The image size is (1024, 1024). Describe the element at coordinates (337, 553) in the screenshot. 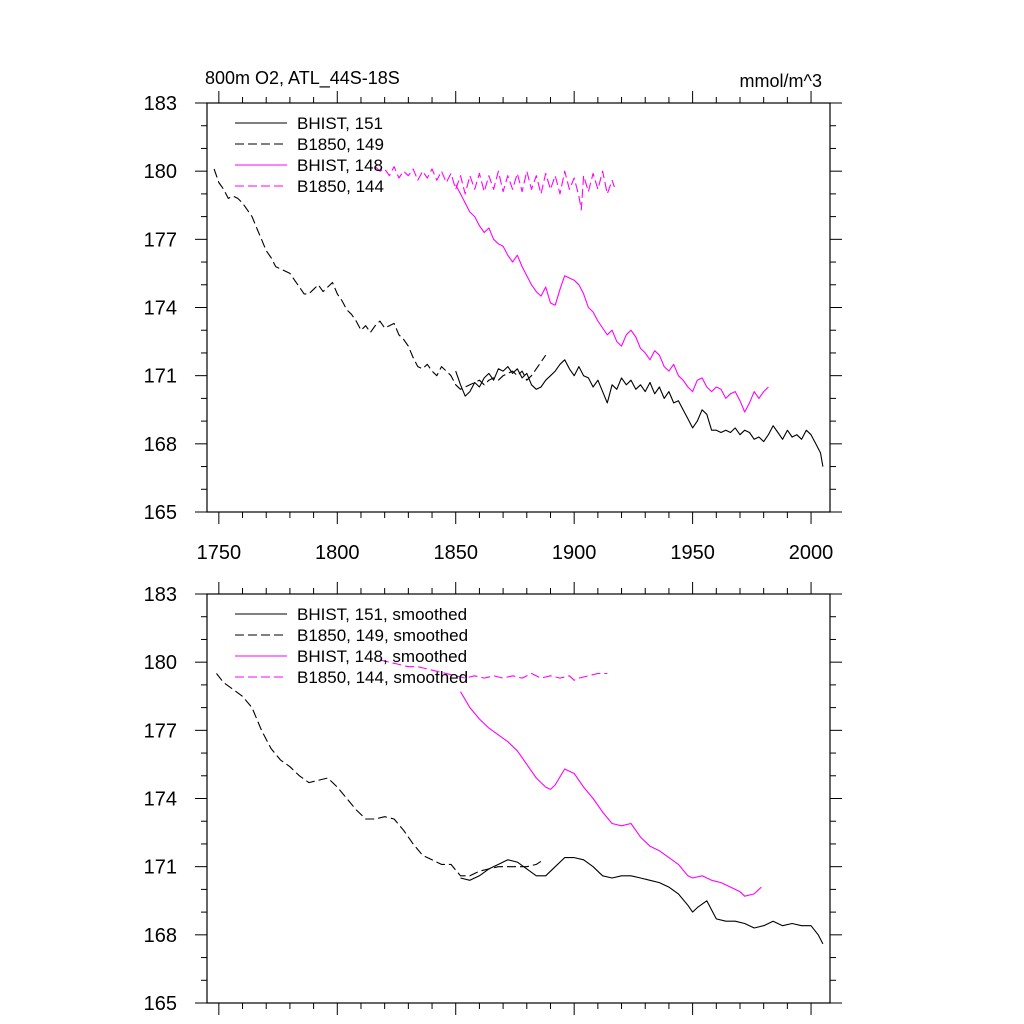

I see `x-tick-label: 1800` at that location.